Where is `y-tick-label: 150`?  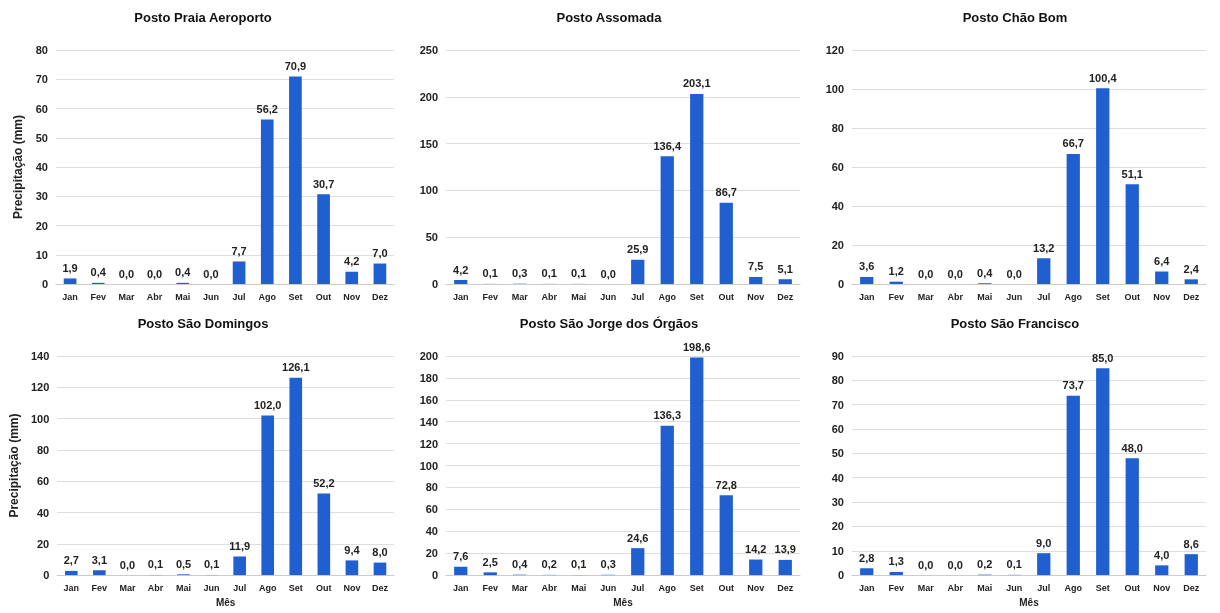
y-tick-label: 150 is located at coordinates (428, 143).